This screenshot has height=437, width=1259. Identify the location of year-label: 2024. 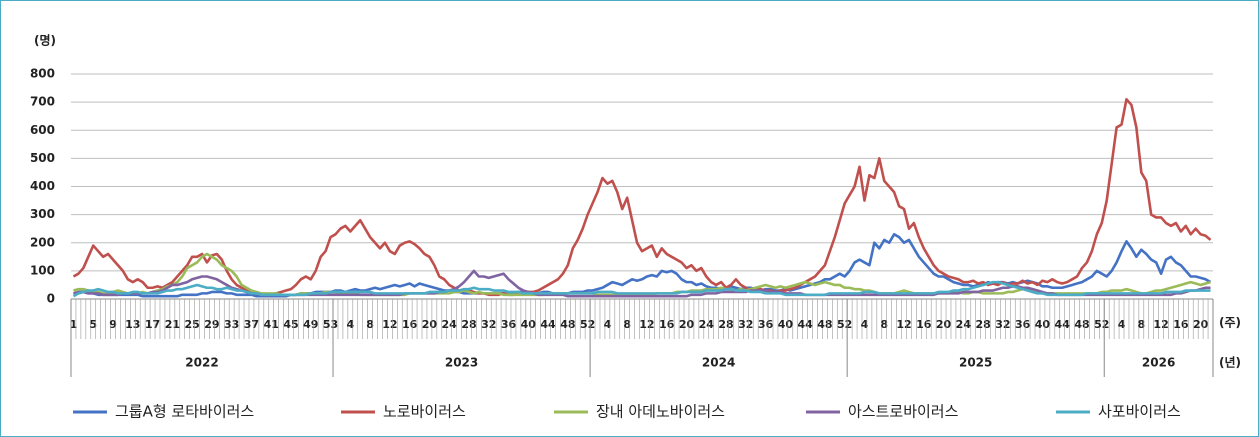
(718, 363).